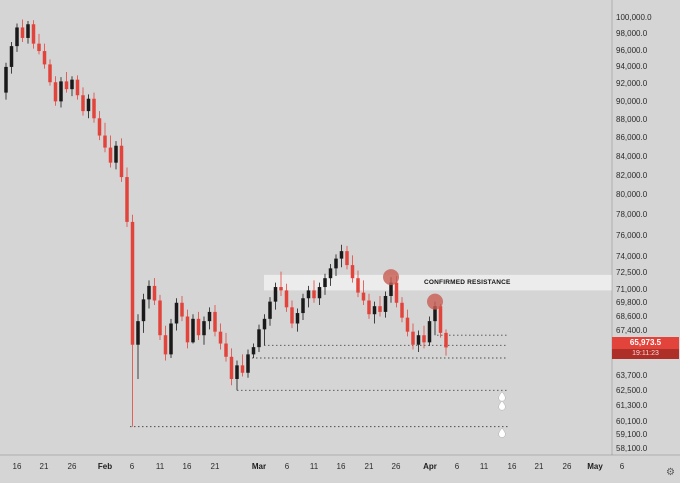  I want to click on current-price-label: 65,973.5 19:11:23, so click(645, 348).